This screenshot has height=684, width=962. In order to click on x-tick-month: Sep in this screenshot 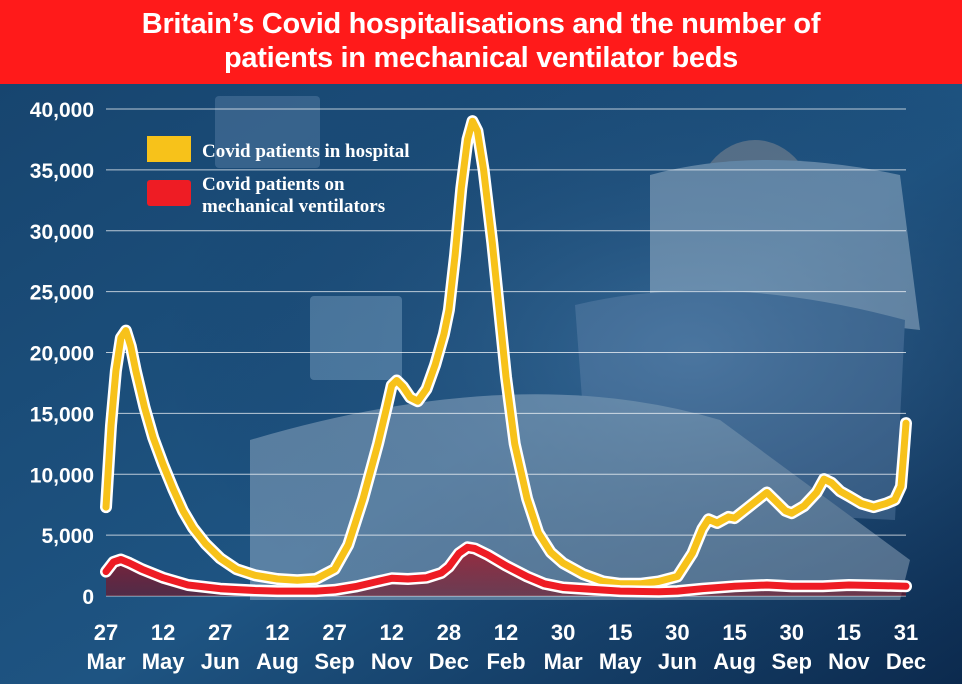, I will do `click(792, 661)`.